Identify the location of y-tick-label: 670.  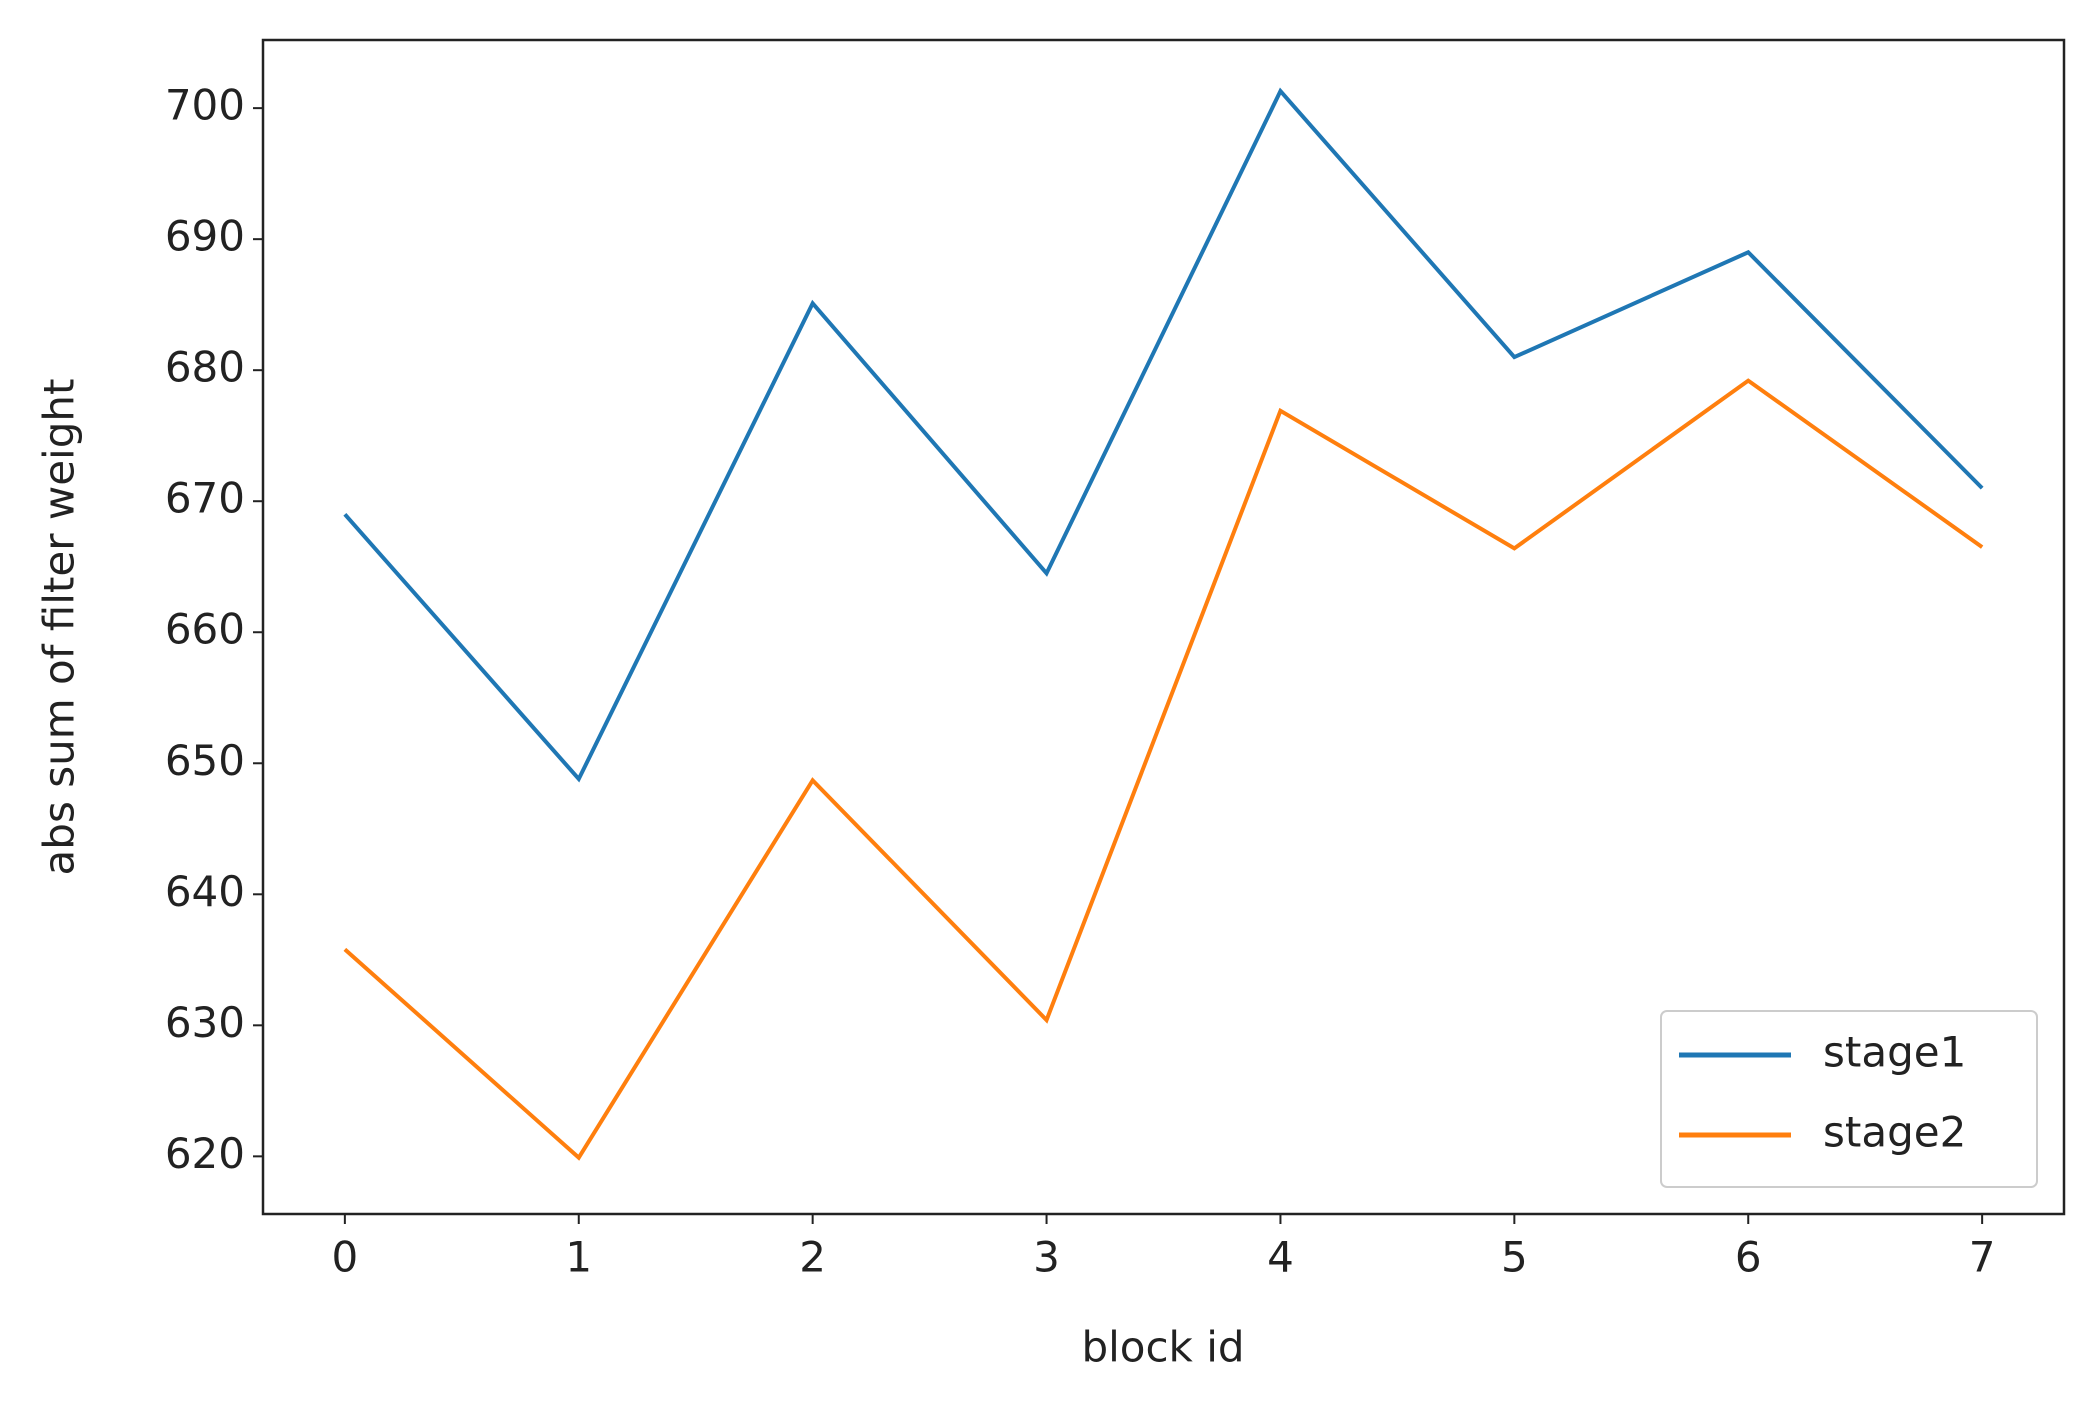
(205, 498).